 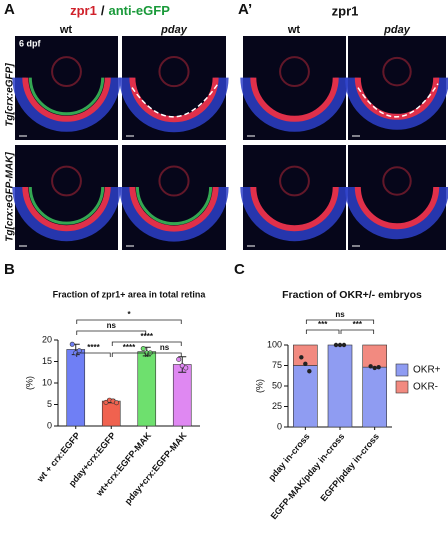 I want to click on panel-title: zpr1, so click(x=345, y=10).